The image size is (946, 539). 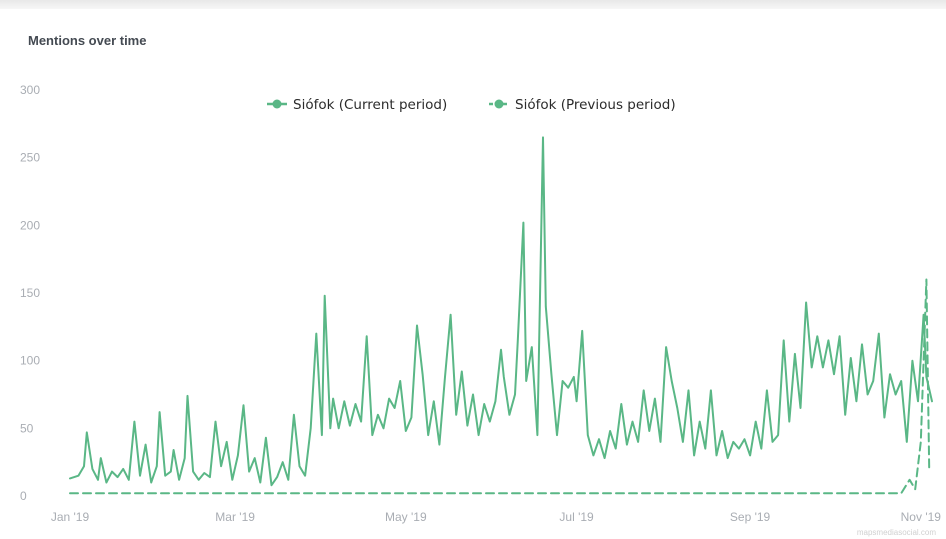 What do you see at coordinates (30, 90) in the screenshot?
I see `y-tick-label: 300` at bounding box center [30, 90].